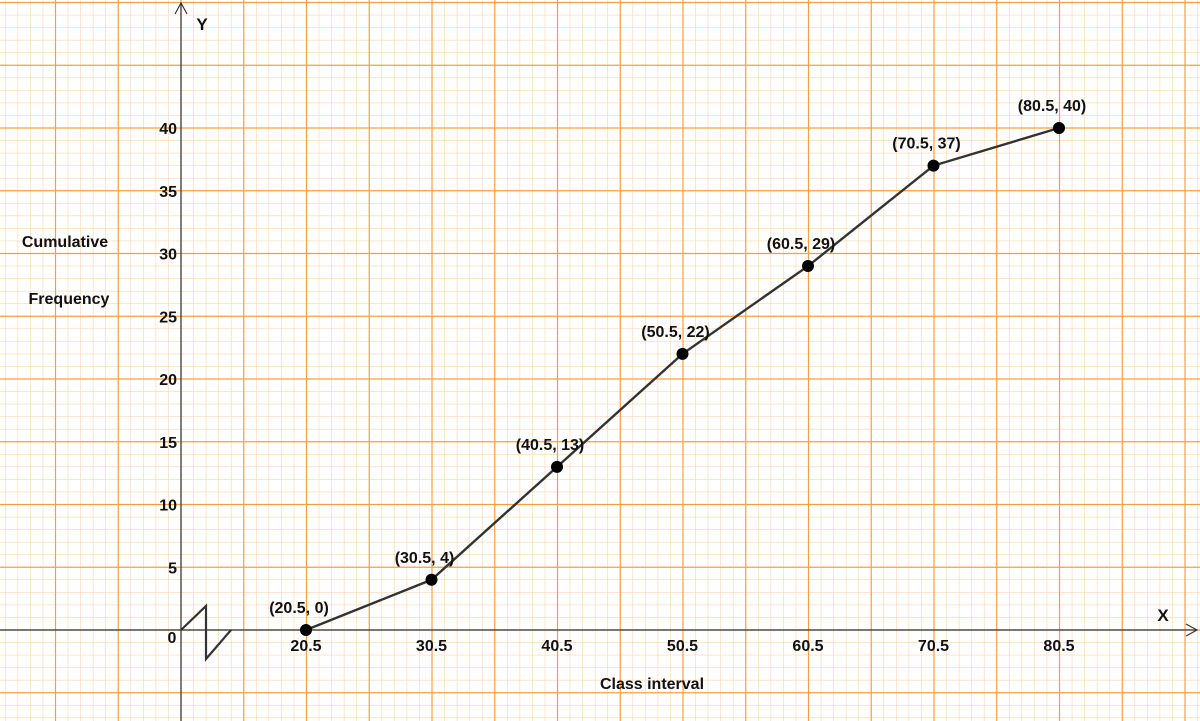 The image size is (1200, 721). Describe the element at coordinates (69, 299) in the screenshot. I see `y-axis-title-line-2: Frequency` at that location.